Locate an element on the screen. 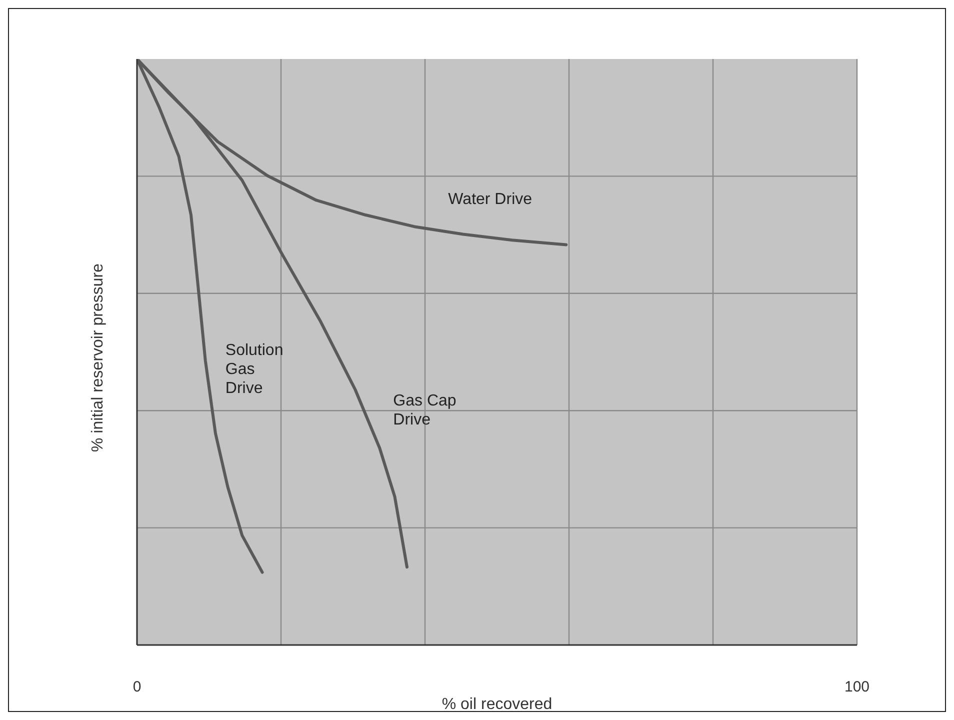 The height and width of the screenshot is (720, 954). x-tick-label: 0 is located at coordinates (137, 687).